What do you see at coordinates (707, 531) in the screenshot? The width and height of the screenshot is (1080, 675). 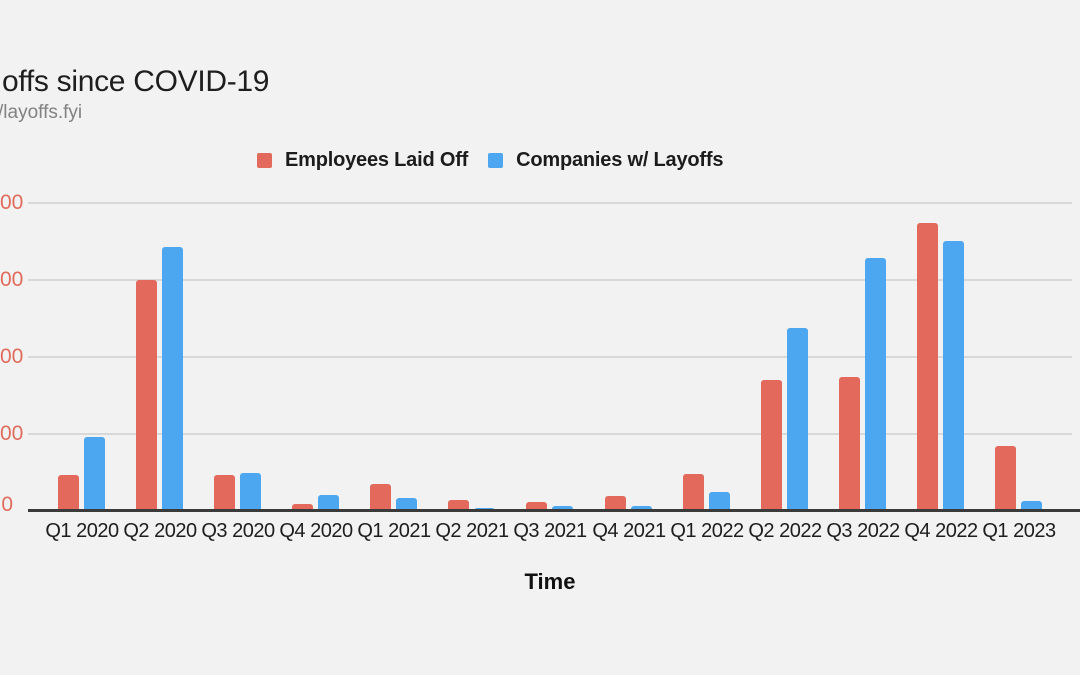 I see `x-axis-tick-label: Q1 2022` at bounding box center [707, 531].